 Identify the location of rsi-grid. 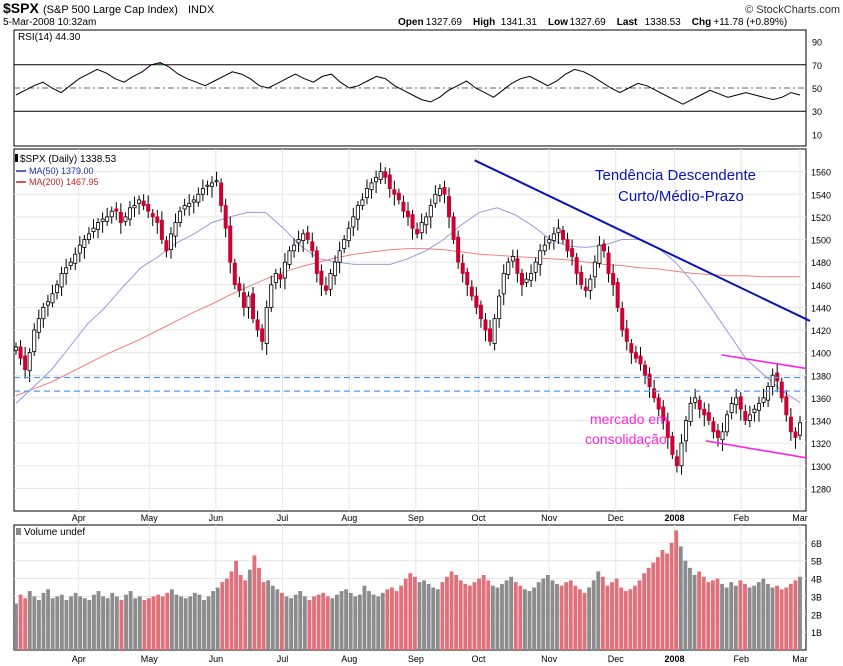
(410, 88).